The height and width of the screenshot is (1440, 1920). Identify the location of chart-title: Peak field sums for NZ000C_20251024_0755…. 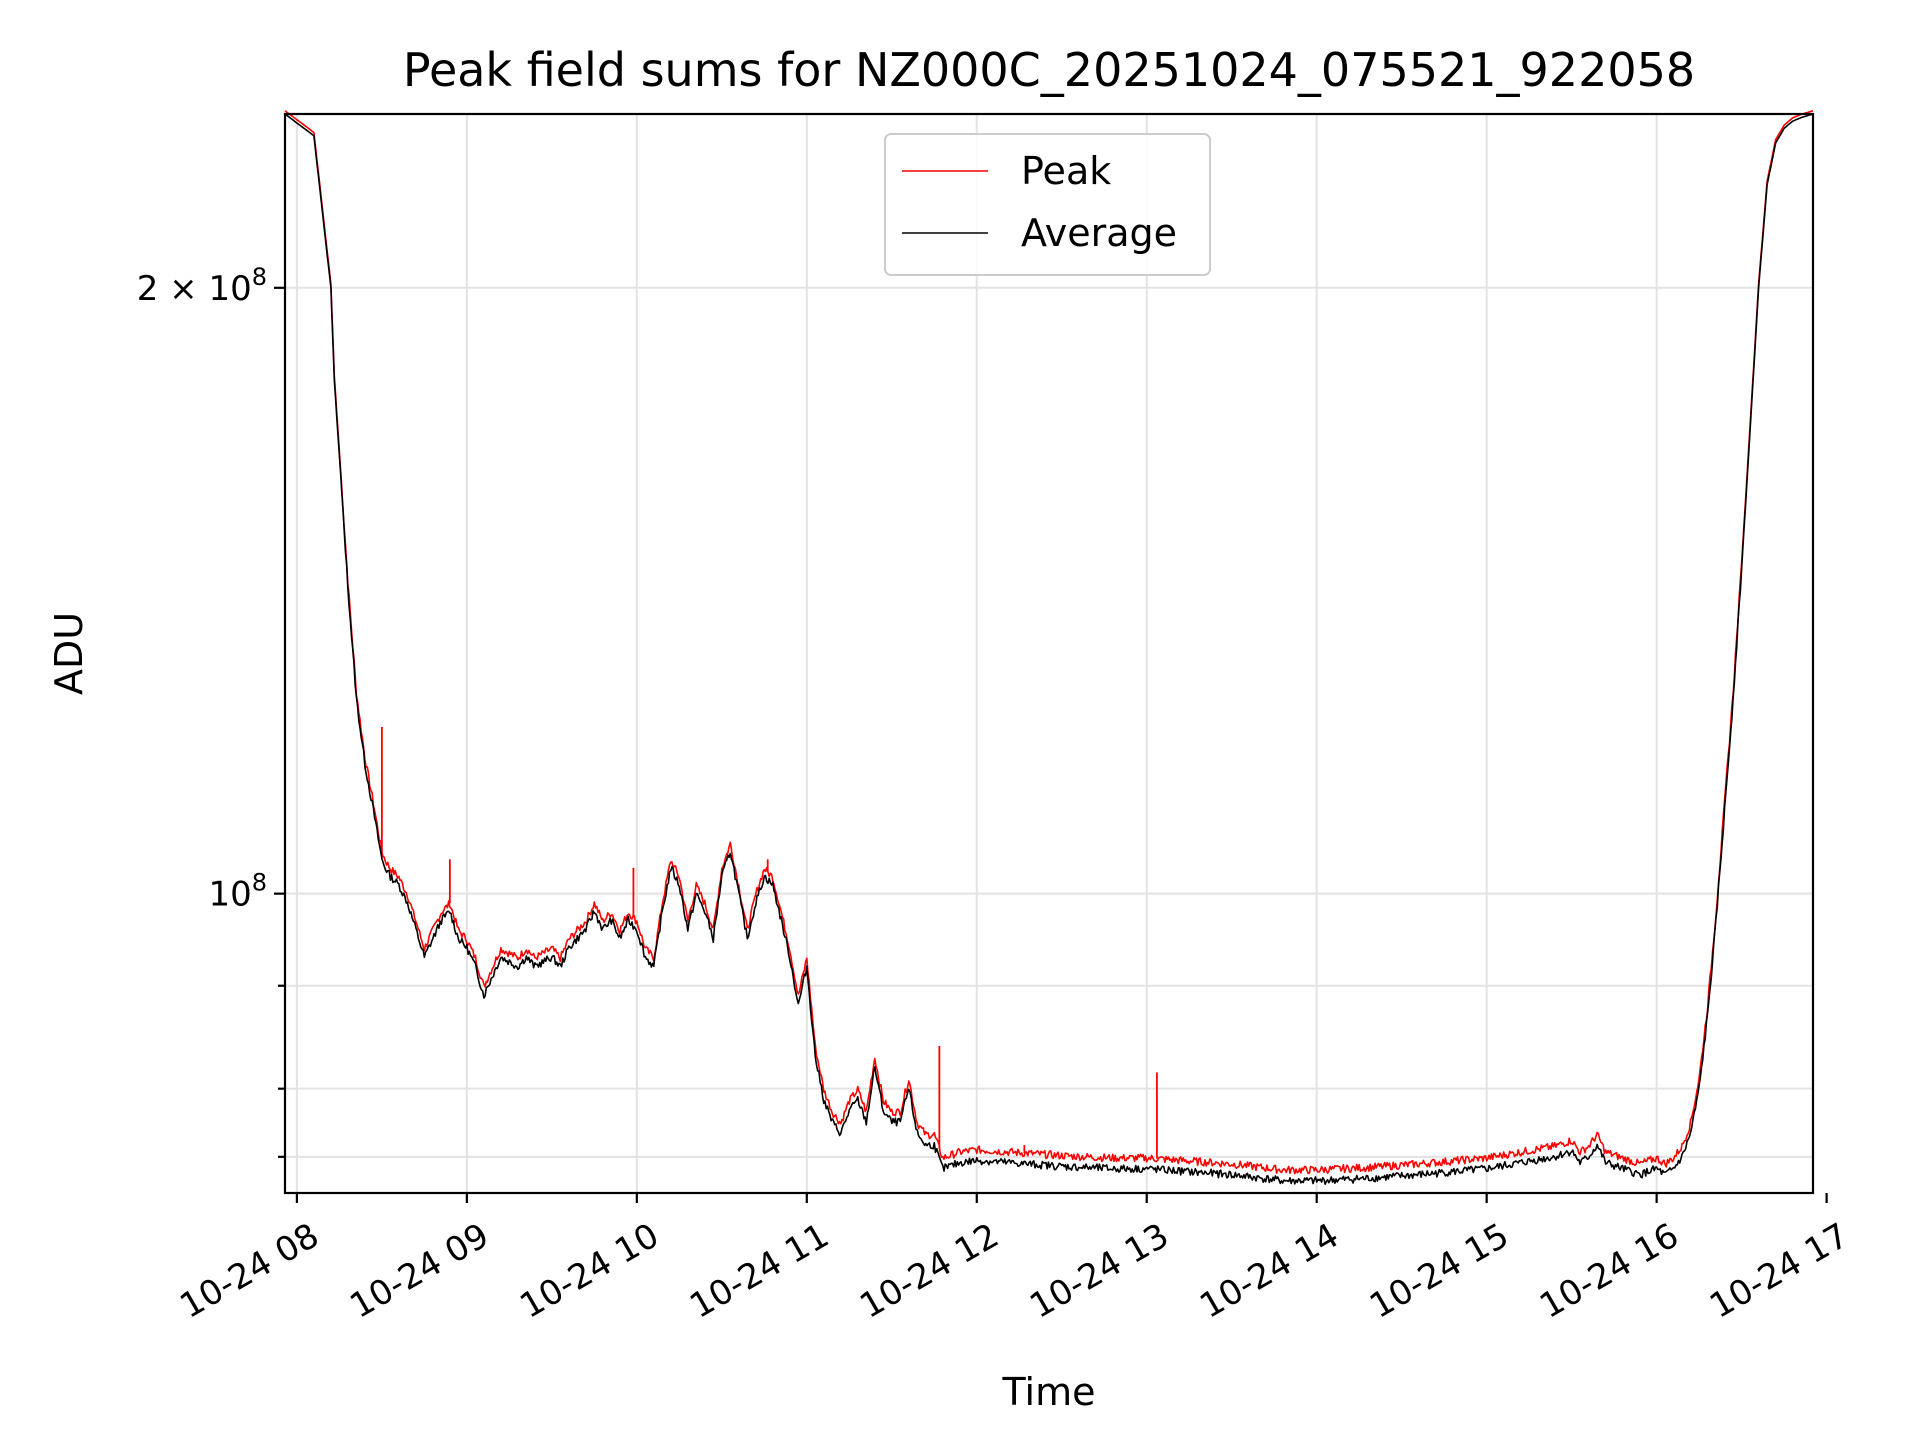
(1049, 70).